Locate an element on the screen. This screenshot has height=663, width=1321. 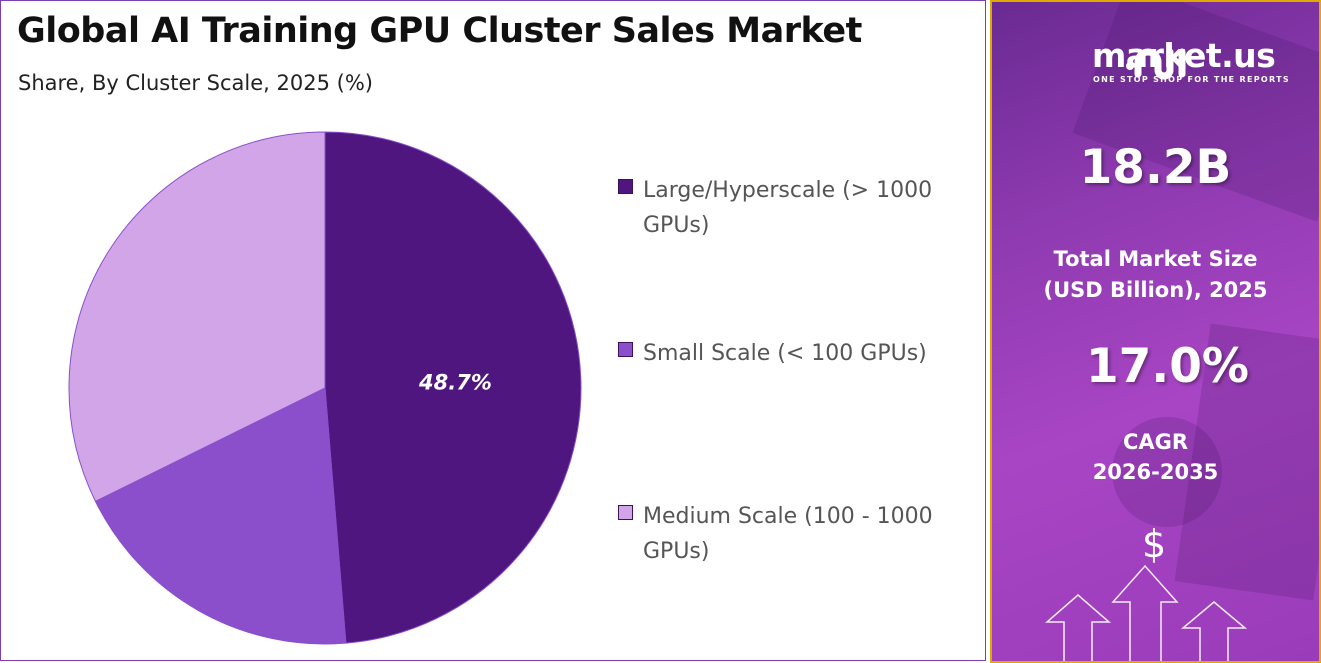
brand-name: market.us is located at coordinates (1184, 55).